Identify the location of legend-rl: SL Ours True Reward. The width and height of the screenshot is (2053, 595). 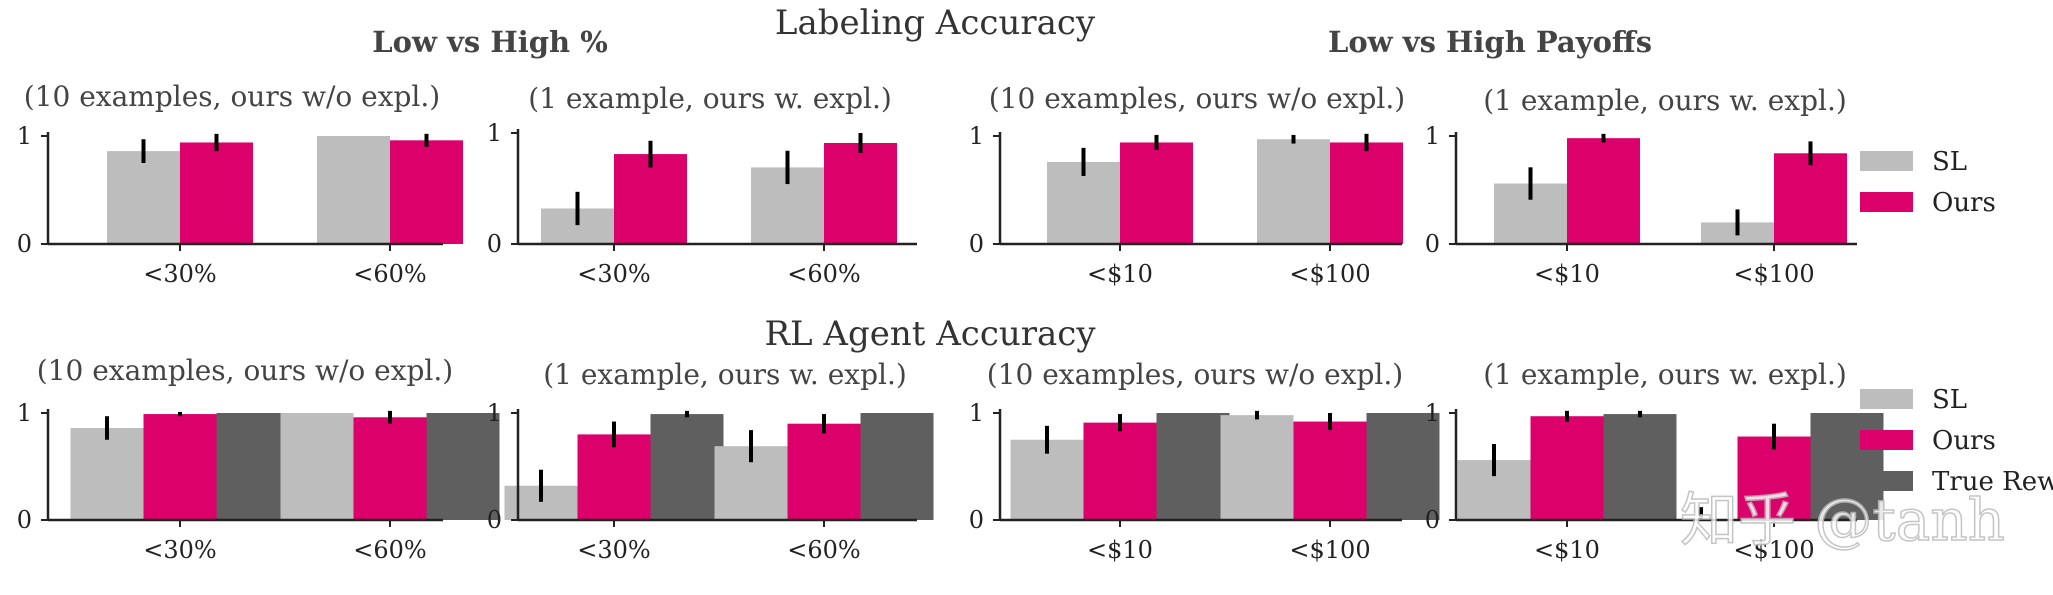
(1956, 441).